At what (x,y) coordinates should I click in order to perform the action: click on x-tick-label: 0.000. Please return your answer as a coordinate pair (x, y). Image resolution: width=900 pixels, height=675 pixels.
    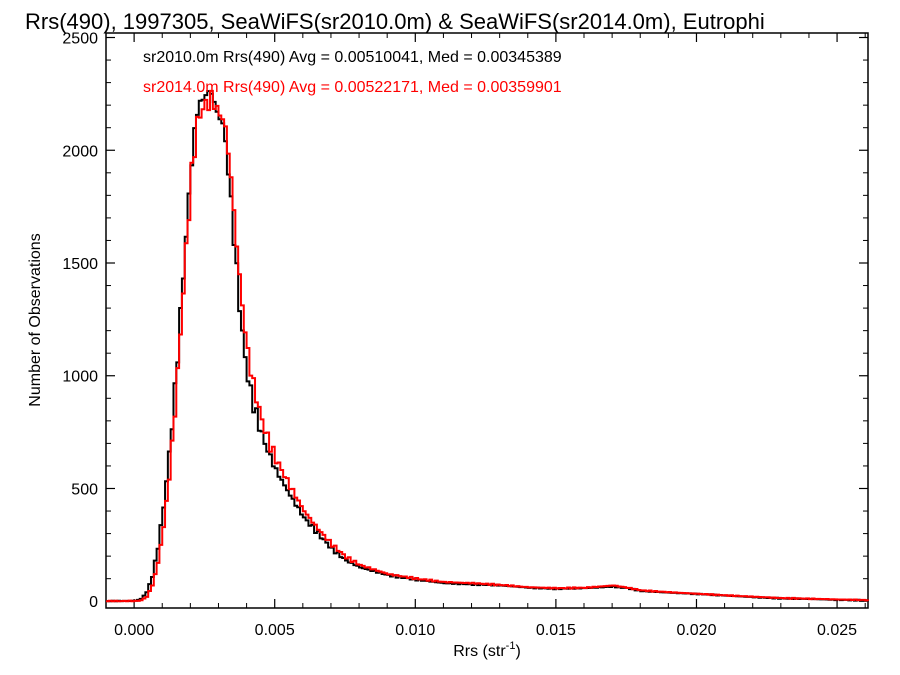
    Looking at the image, I should click on (134, 630).